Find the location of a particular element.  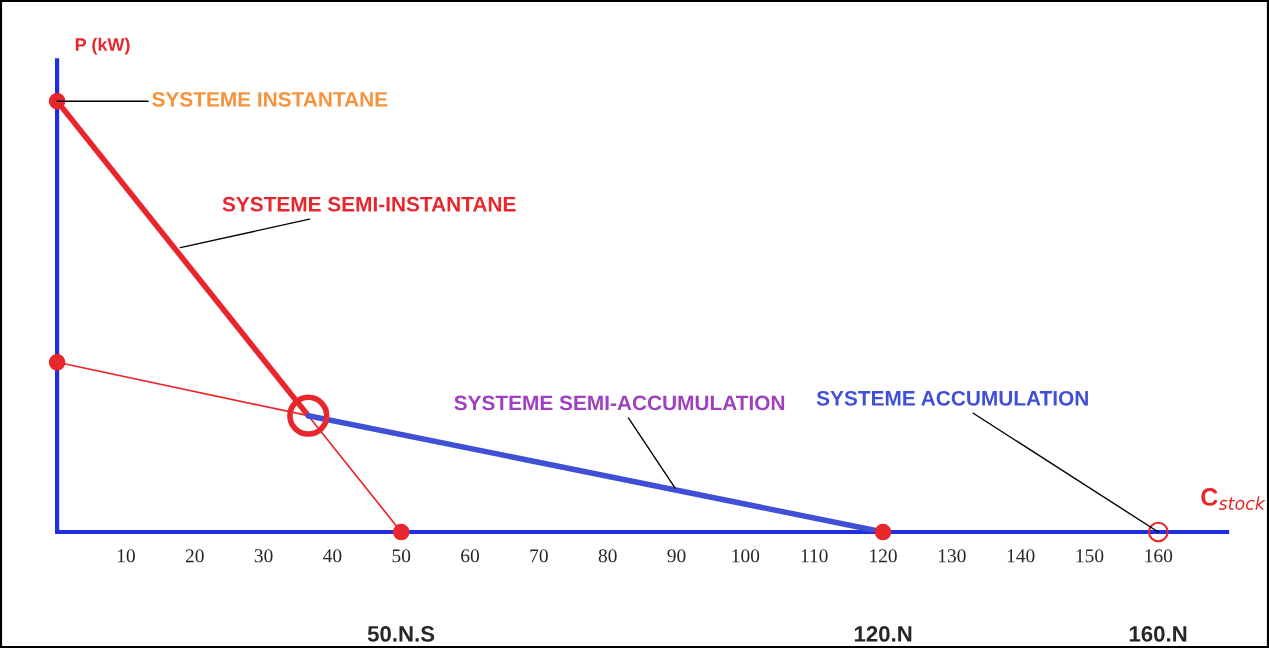

x-tick-label: 60 is located at coordinates (470, 556).